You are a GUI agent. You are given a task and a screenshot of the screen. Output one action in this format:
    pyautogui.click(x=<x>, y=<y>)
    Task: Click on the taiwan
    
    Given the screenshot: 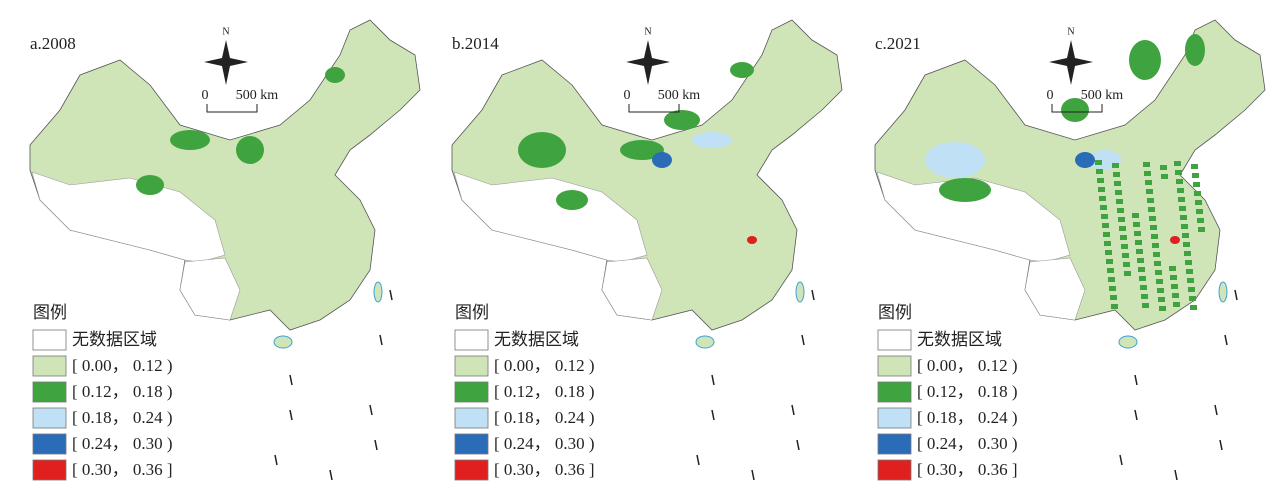 What is the action you would take?
    pyautogui.click(x=800, y=292)
    